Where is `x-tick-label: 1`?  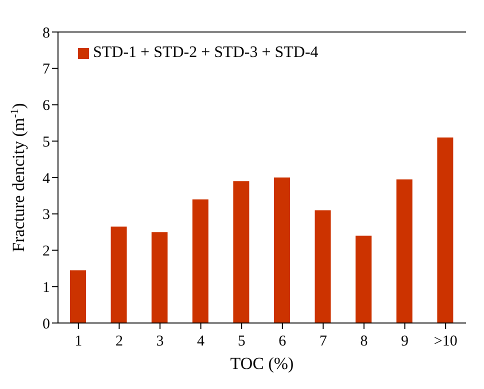 x-tick-label: 1 is located at coordinates (78, 342).